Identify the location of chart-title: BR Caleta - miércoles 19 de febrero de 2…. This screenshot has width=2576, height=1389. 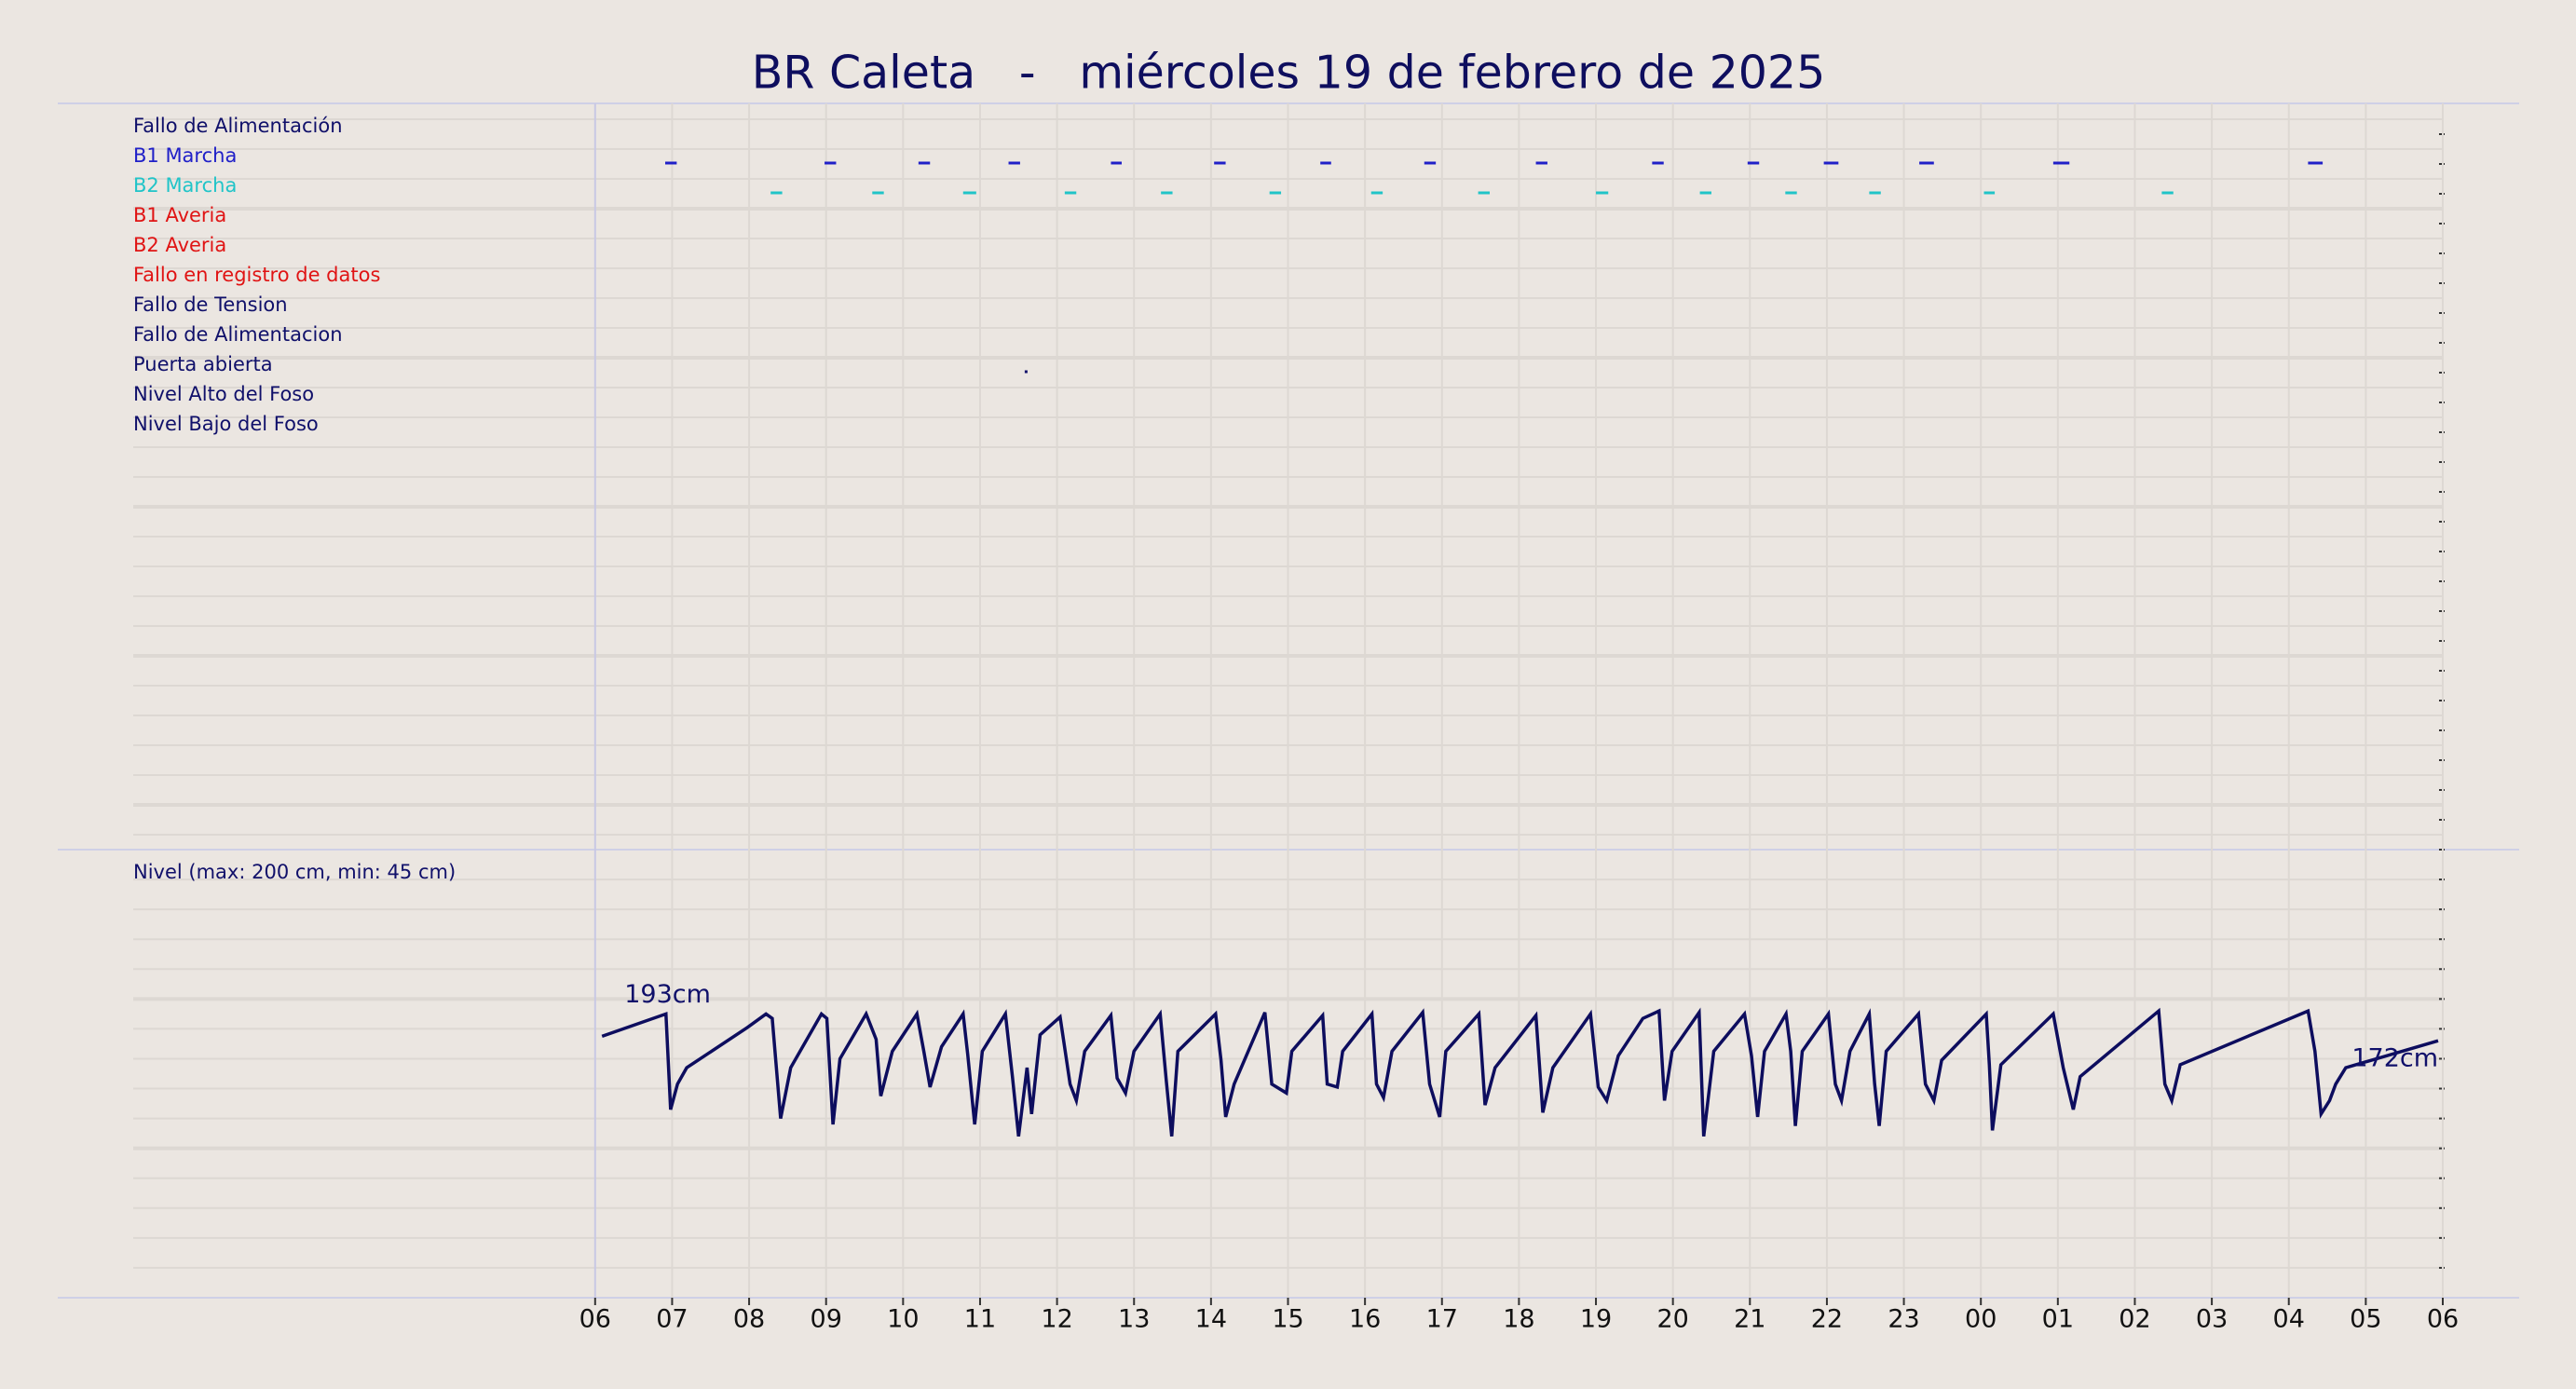
(1289, 73).